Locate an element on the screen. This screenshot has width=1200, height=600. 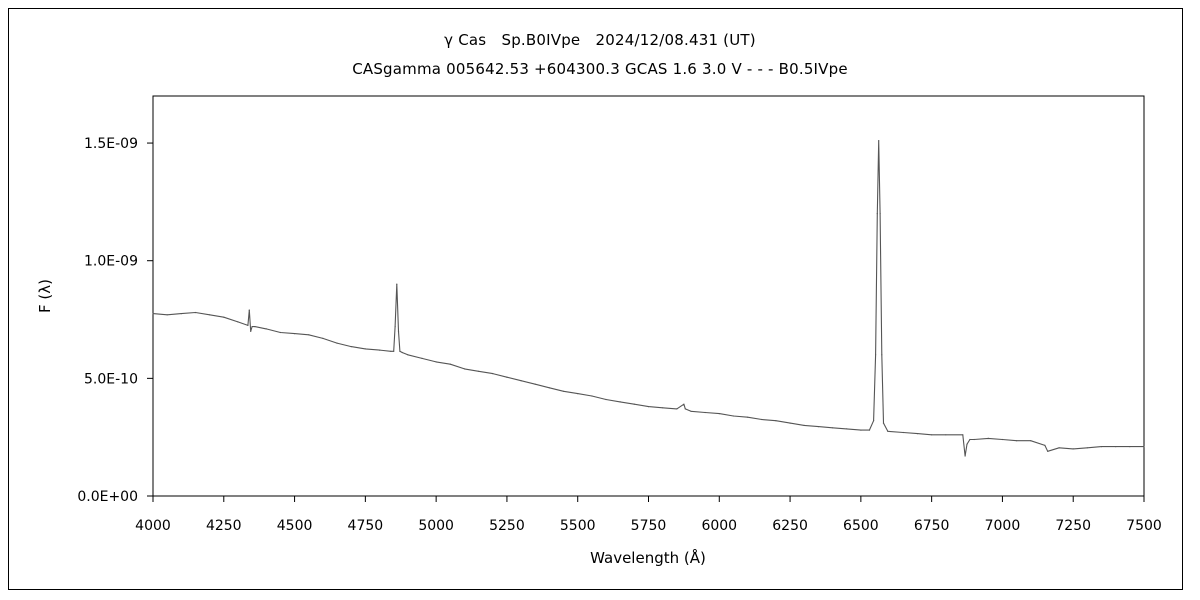
x-tick-label: 6000 is located at coordinates (719, 526).